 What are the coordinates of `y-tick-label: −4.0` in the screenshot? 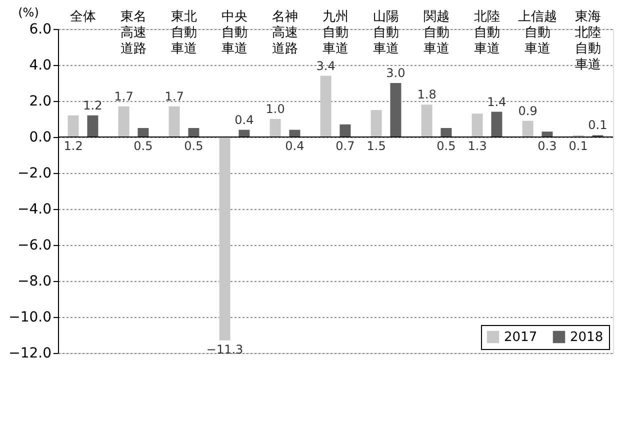 It's located at (35, 210).